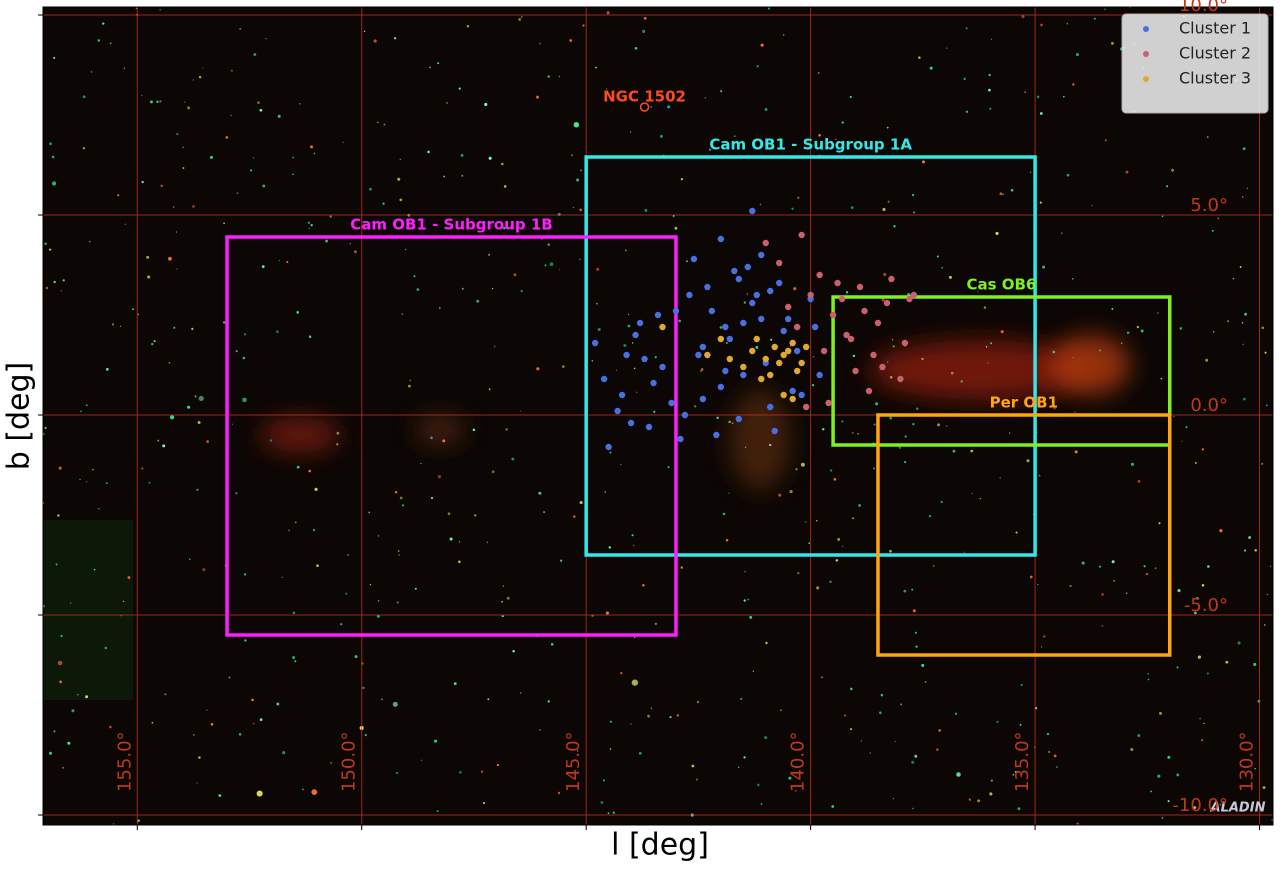  Describe the element at coordinates (1146, 54) in the screenshot. I see `legend-marker` at that location.